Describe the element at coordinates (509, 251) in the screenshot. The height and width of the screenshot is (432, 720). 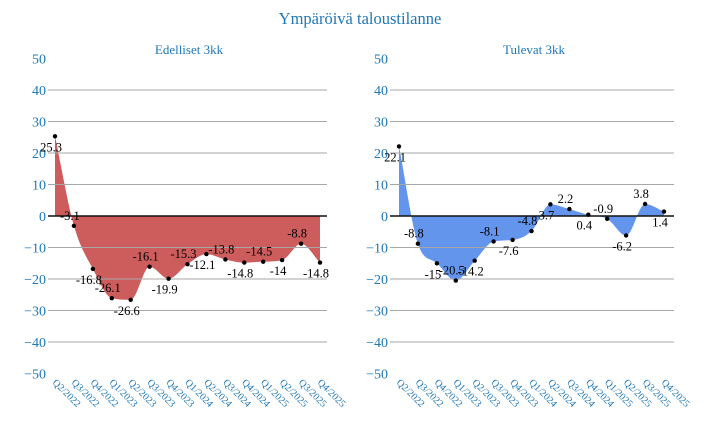
I see `data-point-label: -7.6` at that location.